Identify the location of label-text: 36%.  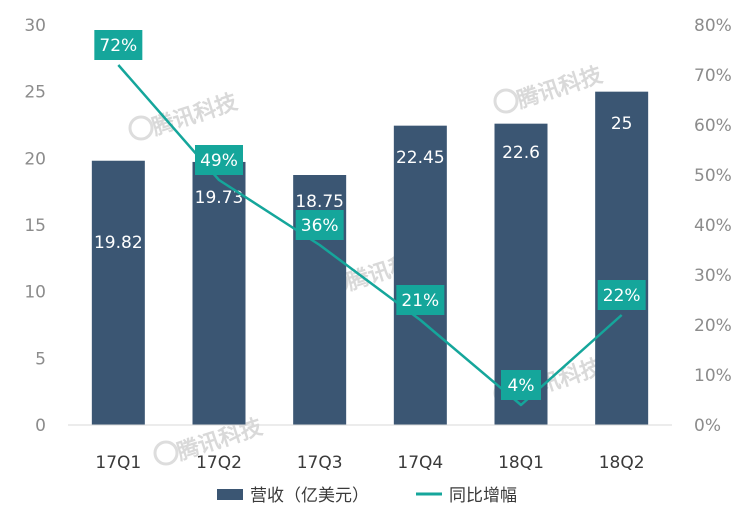
(320, 226).